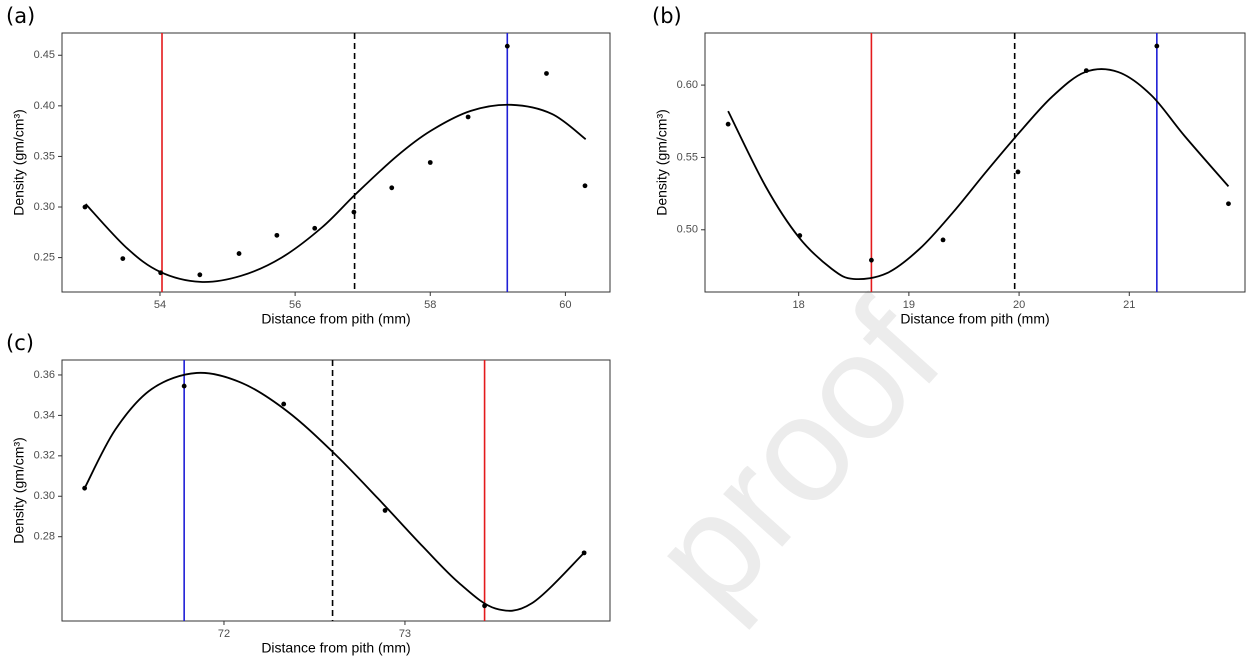  I want to click on panel-label: (b), so click(667, 16).